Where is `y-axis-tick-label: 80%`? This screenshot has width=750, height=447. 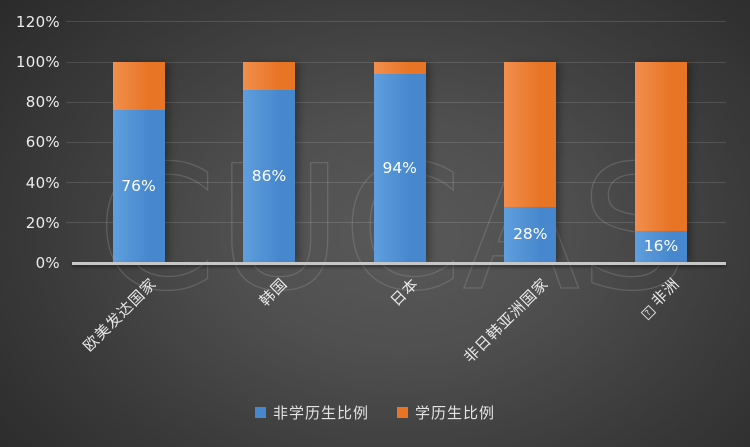 y-axis-tick-label: 80% is located at coordinates (42, 102).